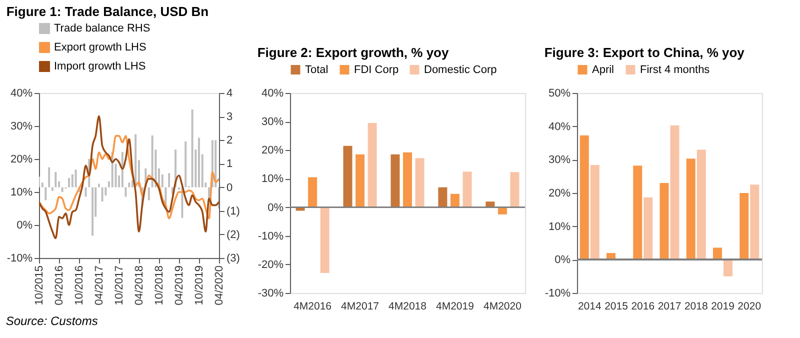  Describe the element at coordinates (139, 286) in the screenshot. I see `x-tick-label: 04/2018` at that location.